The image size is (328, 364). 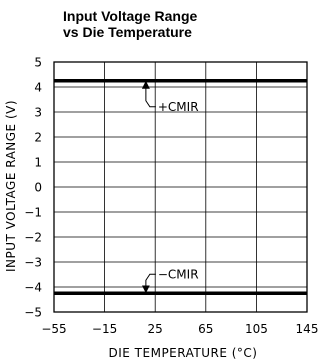 What do you see at coordinates (38, 113) in the screenshot?
I see `y-tick-label: 3` at bounding box center [38, 113].